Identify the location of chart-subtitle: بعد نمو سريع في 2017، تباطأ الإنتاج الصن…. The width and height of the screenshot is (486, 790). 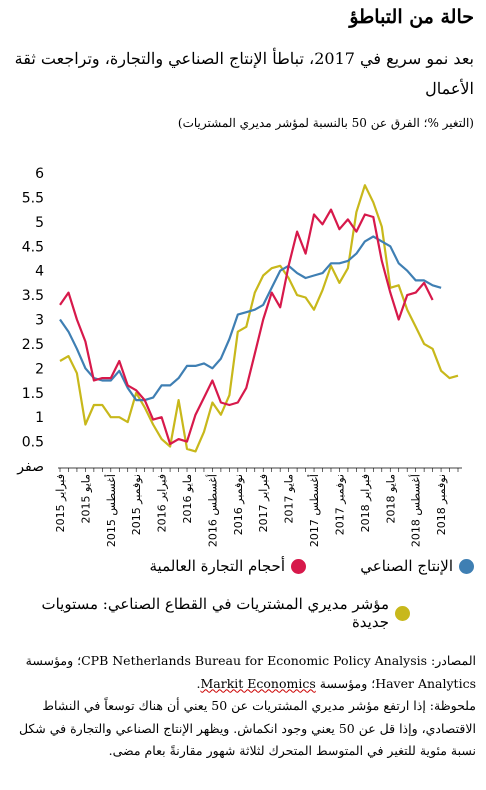
(244, 73).